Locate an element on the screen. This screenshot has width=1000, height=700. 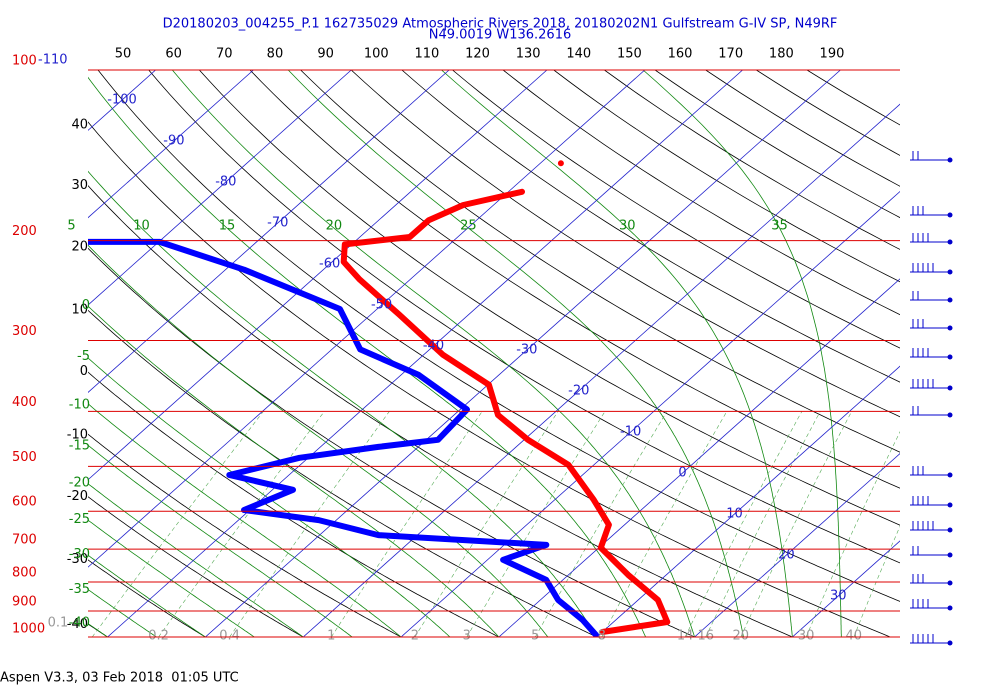
mixing-ratio-label: 2 is located at coordinates (415, 636).